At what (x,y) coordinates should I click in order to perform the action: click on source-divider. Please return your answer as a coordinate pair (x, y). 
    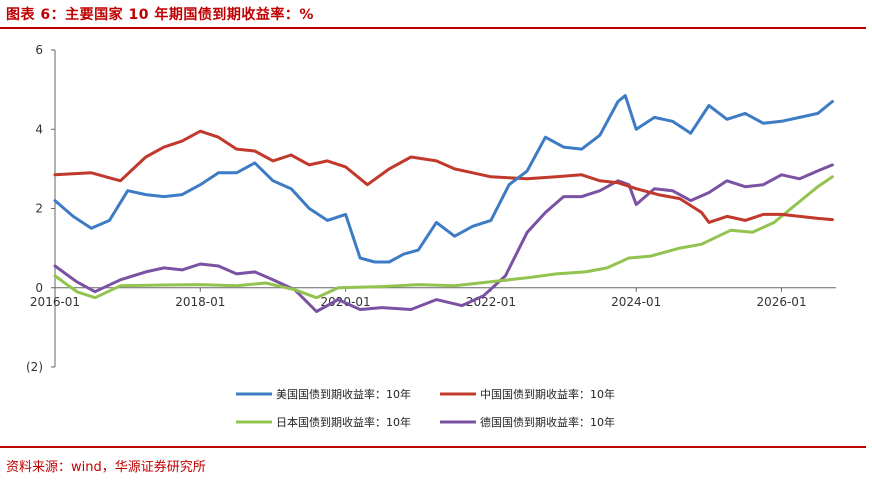
    Looking at the image, I should click on (433, 447).